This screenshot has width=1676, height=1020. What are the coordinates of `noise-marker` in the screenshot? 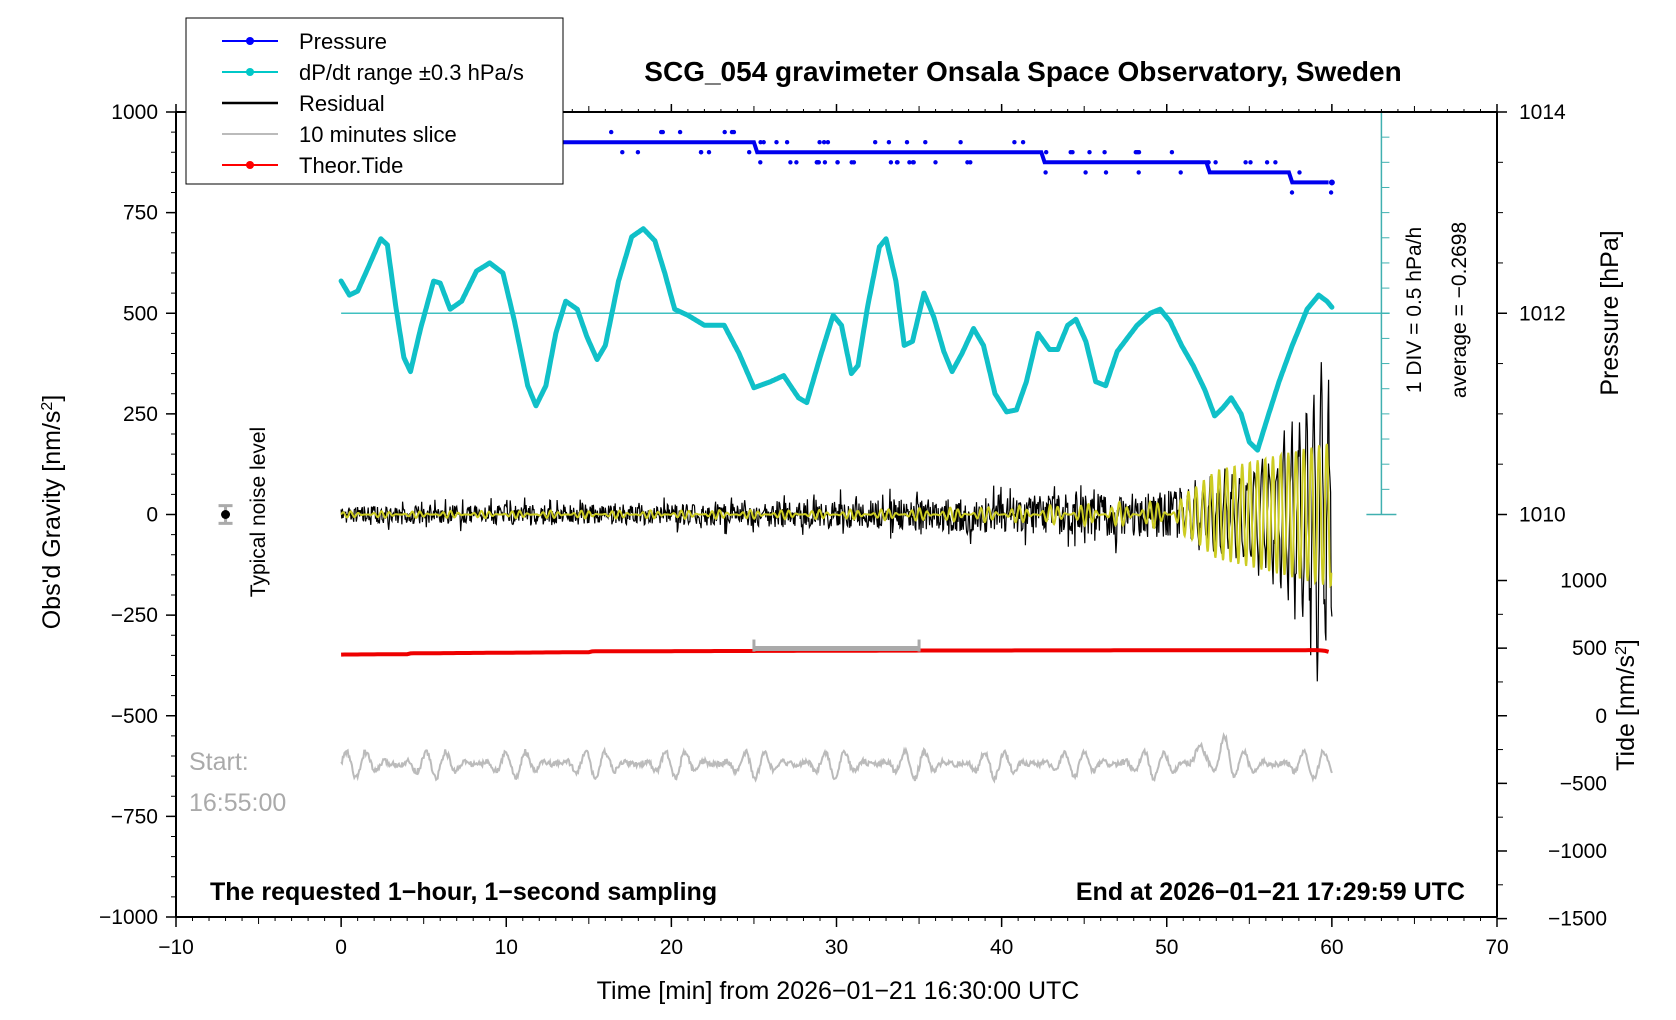 It's located at (225, 514).